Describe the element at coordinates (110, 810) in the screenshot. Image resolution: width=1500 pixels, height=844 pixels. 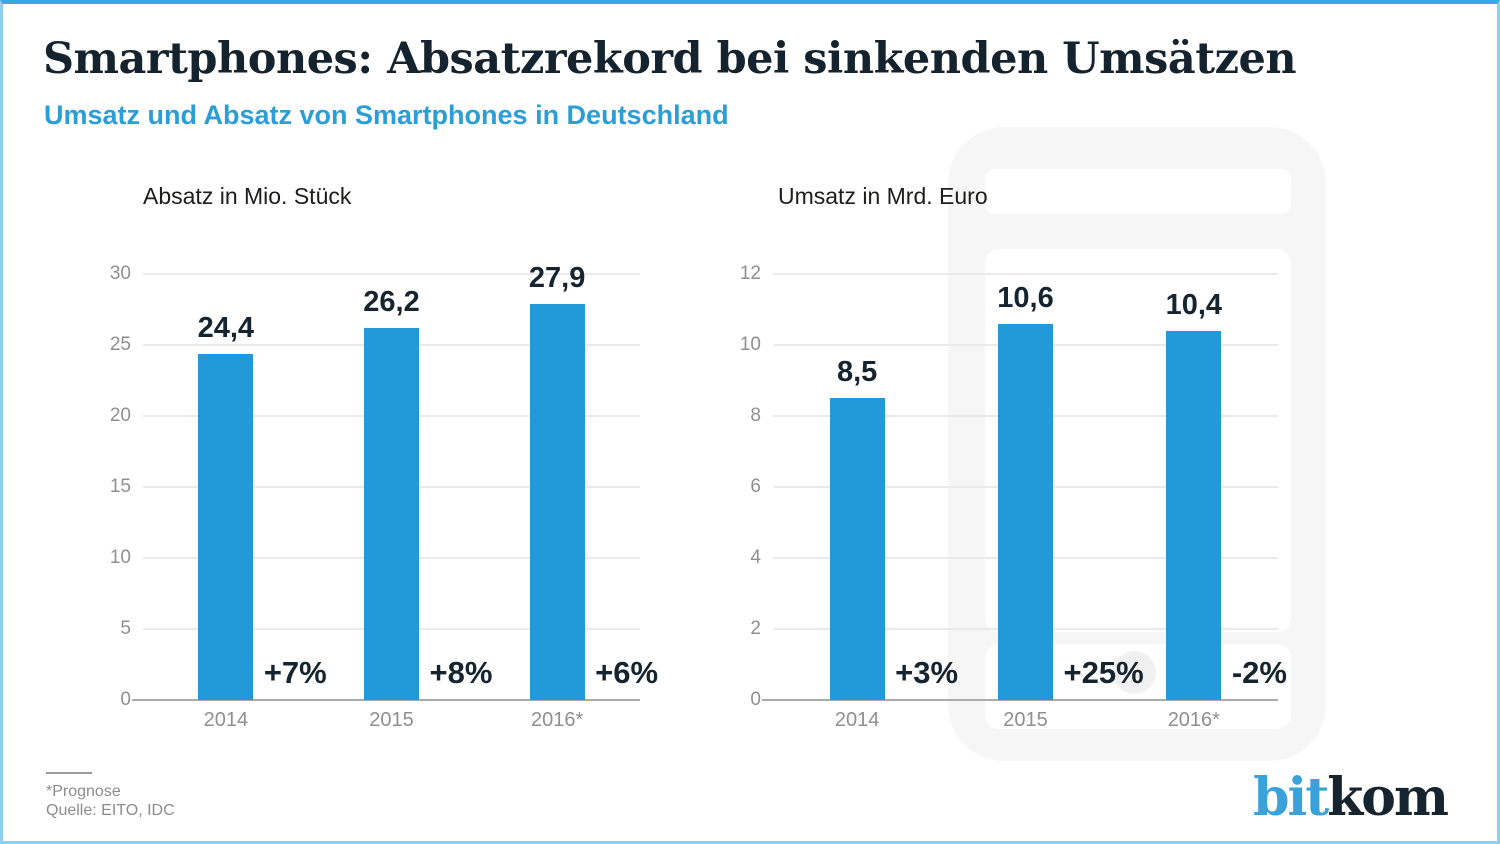
I see `source-credit: Quelle: EITO, IDC` at that location.